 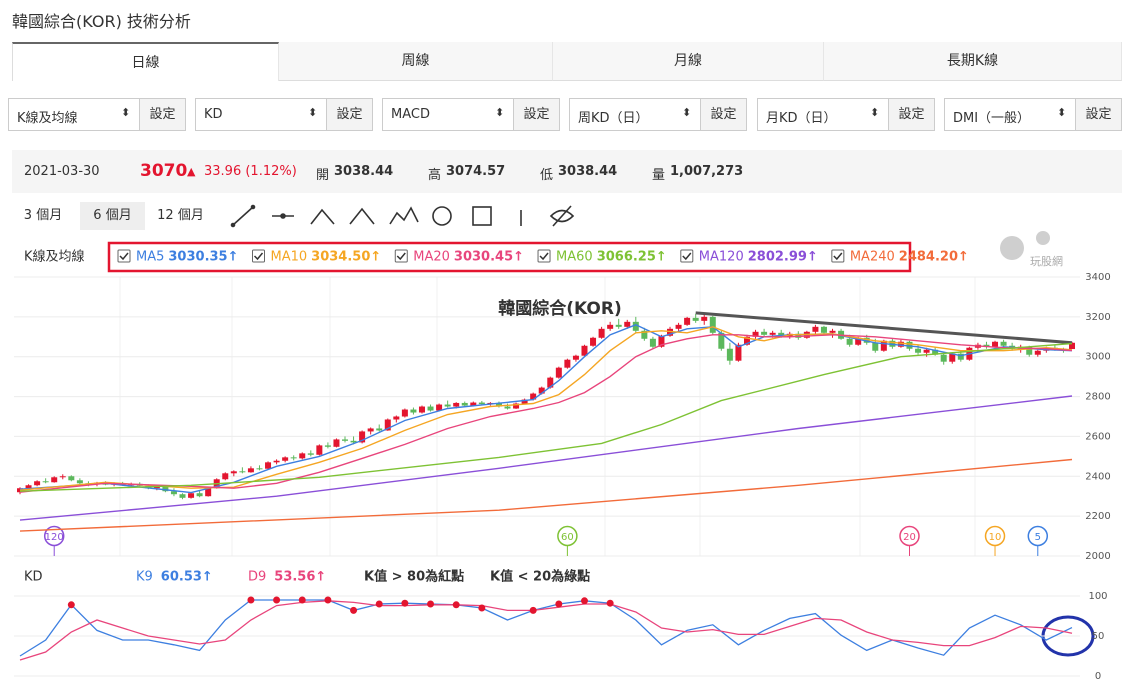 What do you see at coordinates (43, 215) in the screenshot?
I see `range-button: 3 個月` at bounding box center [43, 215].